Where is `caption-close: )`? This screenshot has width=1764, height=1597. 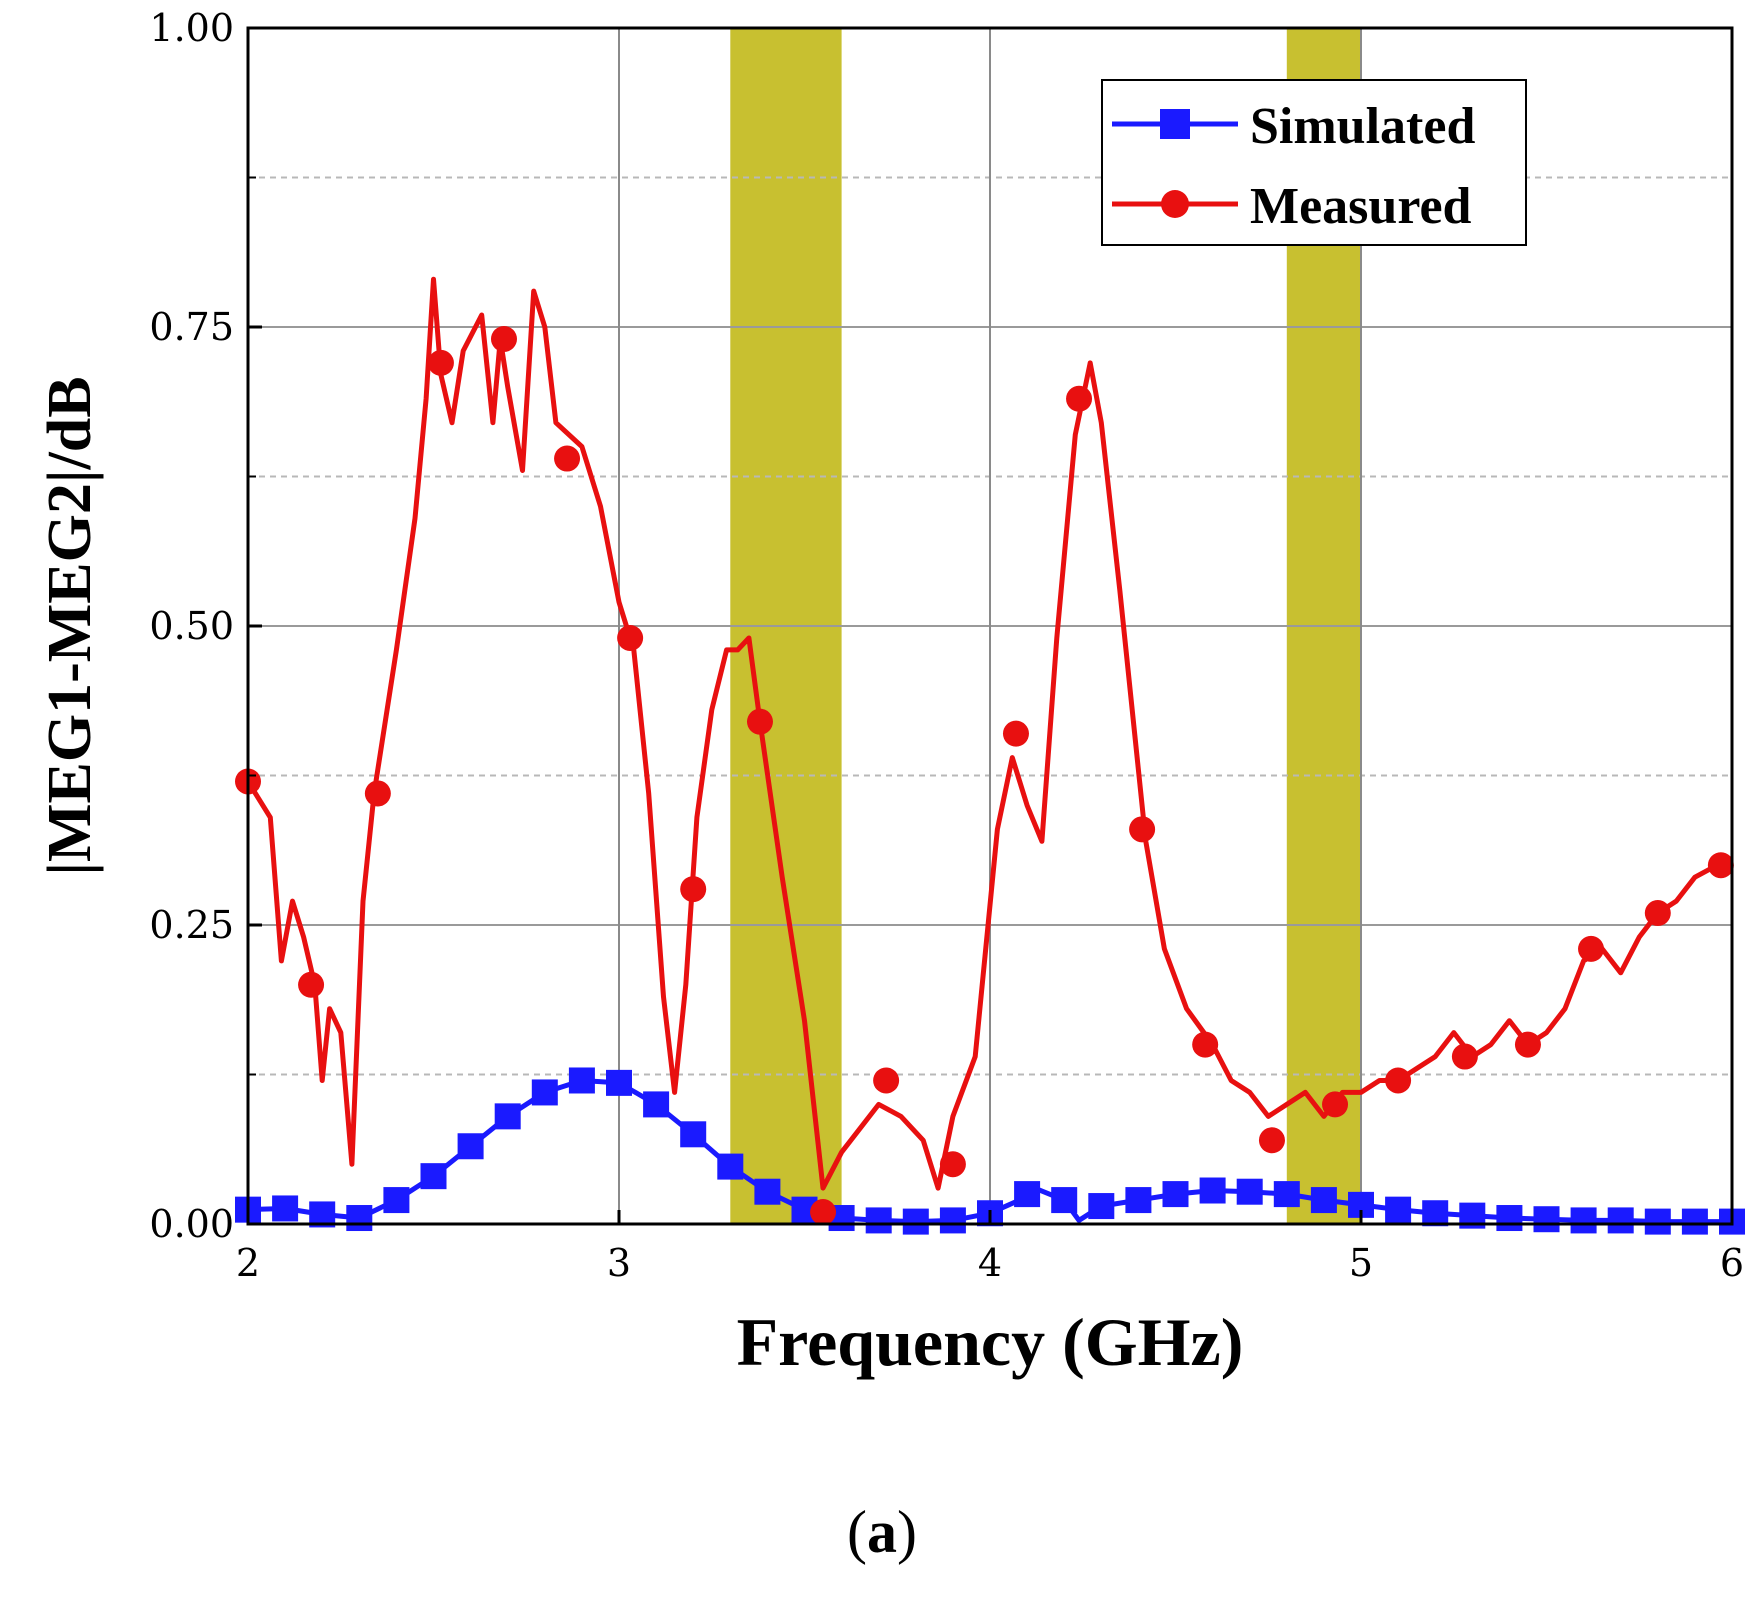
caption-close: ) is located at coordinates (907, 1532).